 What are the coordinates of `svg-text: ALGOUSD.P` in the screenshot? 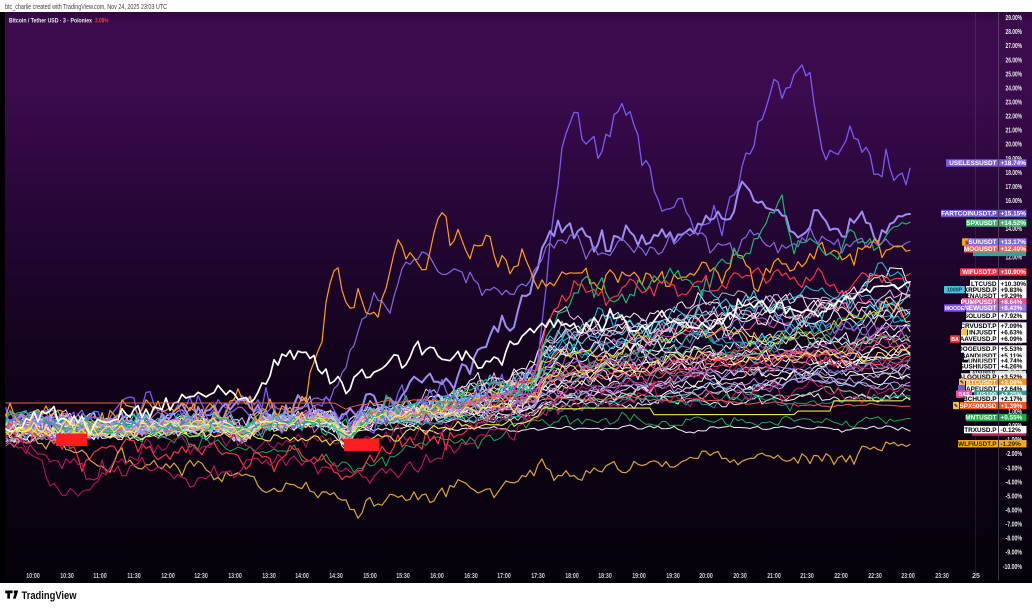 It's located at (978, 377).